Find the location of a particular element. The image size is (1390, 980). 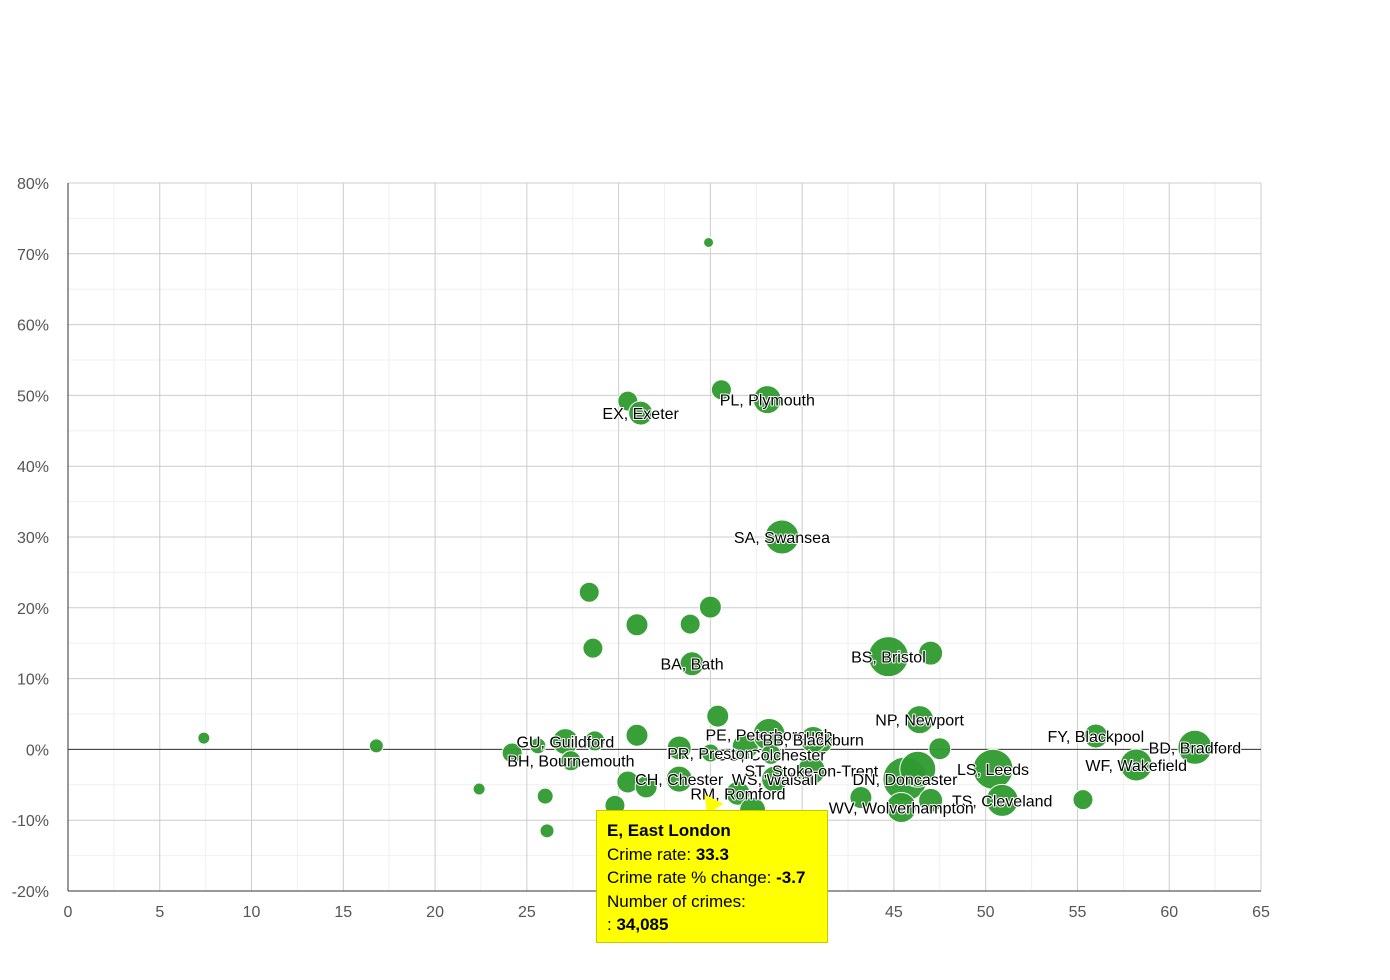

bubble-label: WF, Wakefield is located at coordinates (1136, 766).